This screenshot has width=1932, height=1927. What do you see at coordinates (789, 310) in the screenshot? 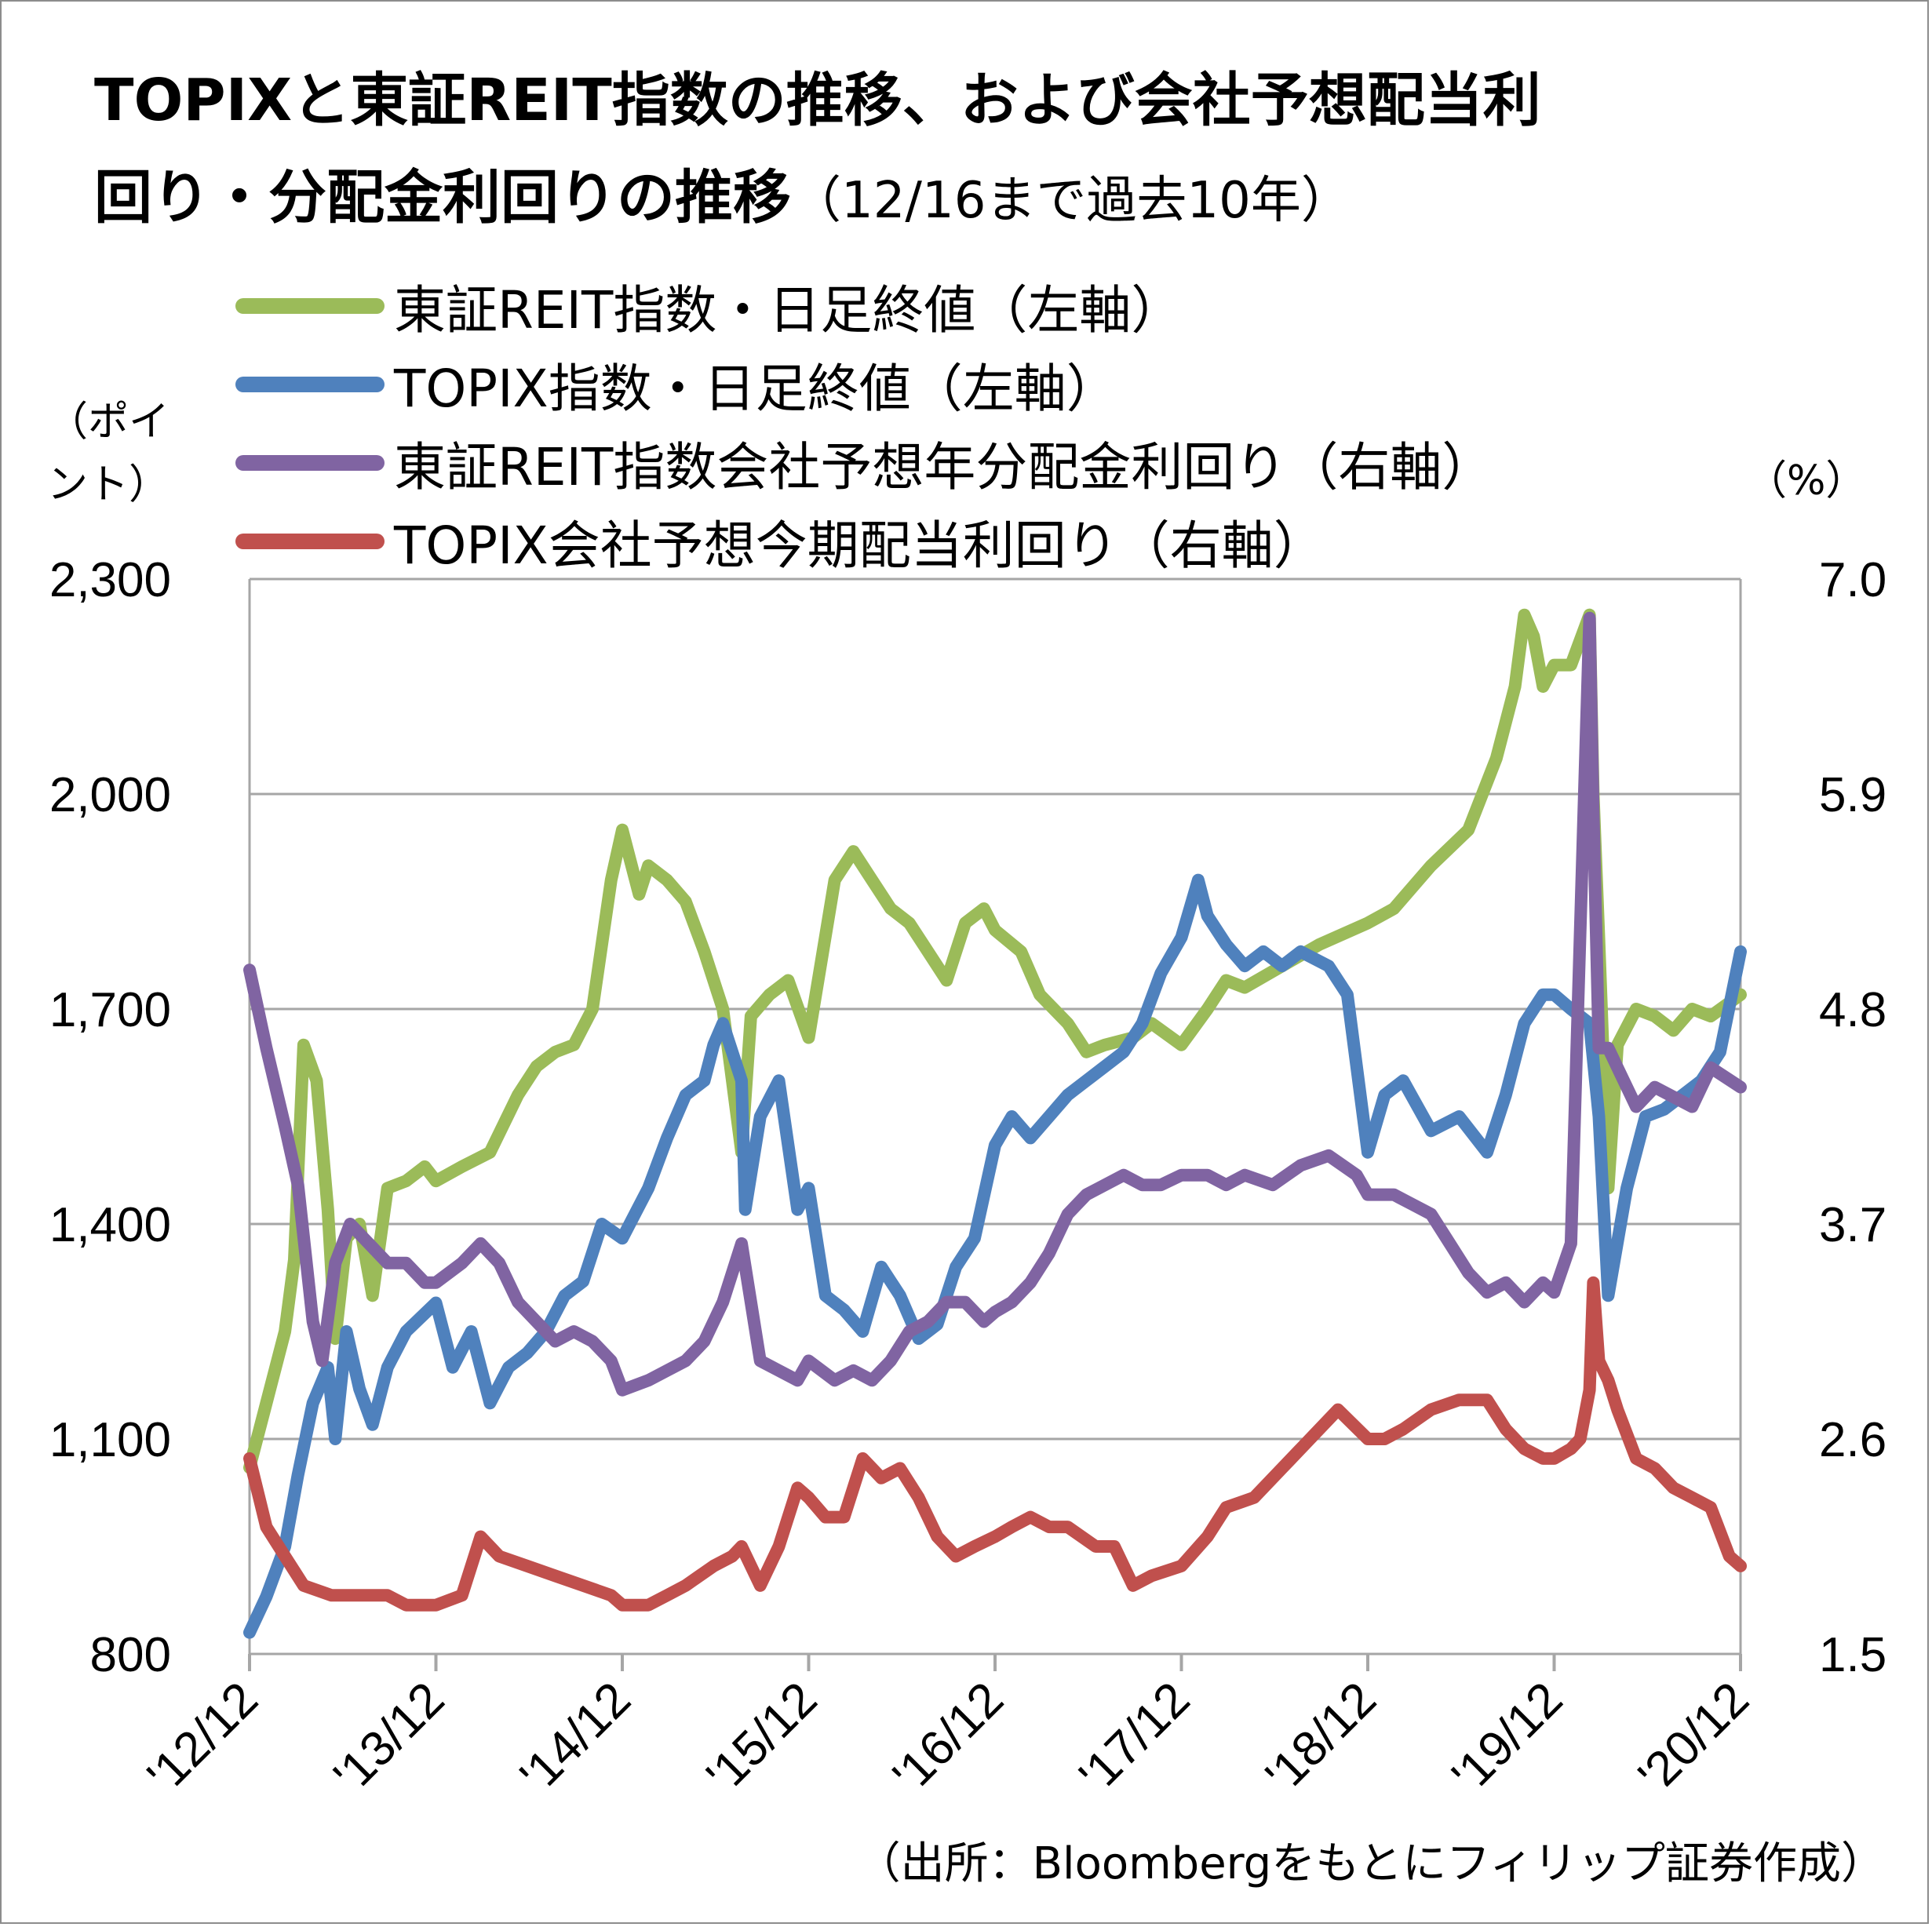
I see `legend-label-reit: 東証REIT指数・日足終値（左軸）` at bounding box center [789, 310].